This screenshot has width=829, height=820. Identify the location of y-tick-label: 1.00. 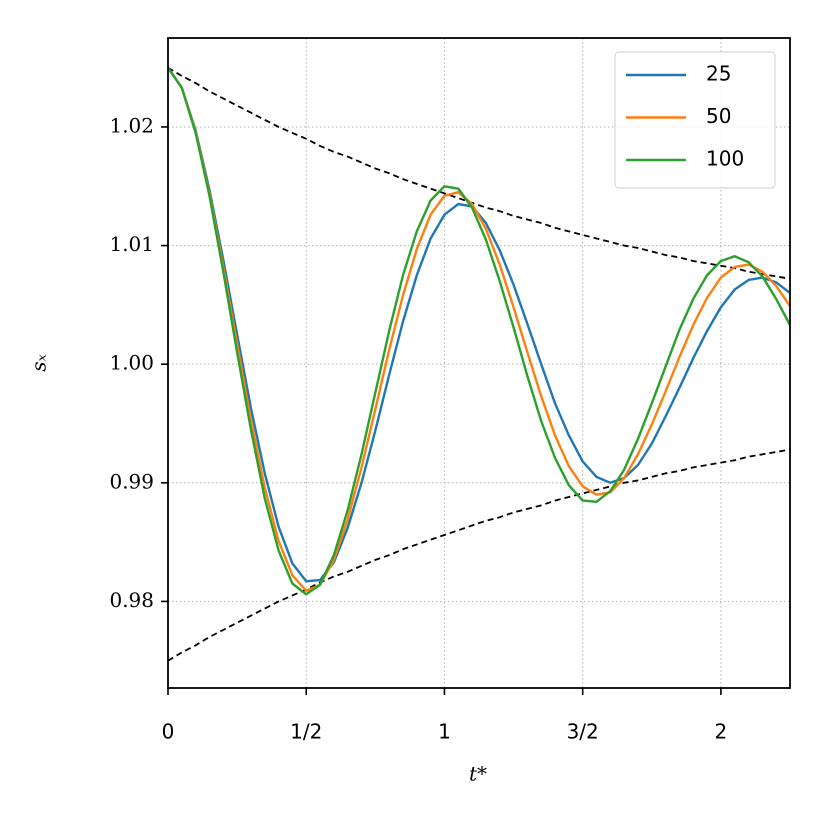
(131, 363).